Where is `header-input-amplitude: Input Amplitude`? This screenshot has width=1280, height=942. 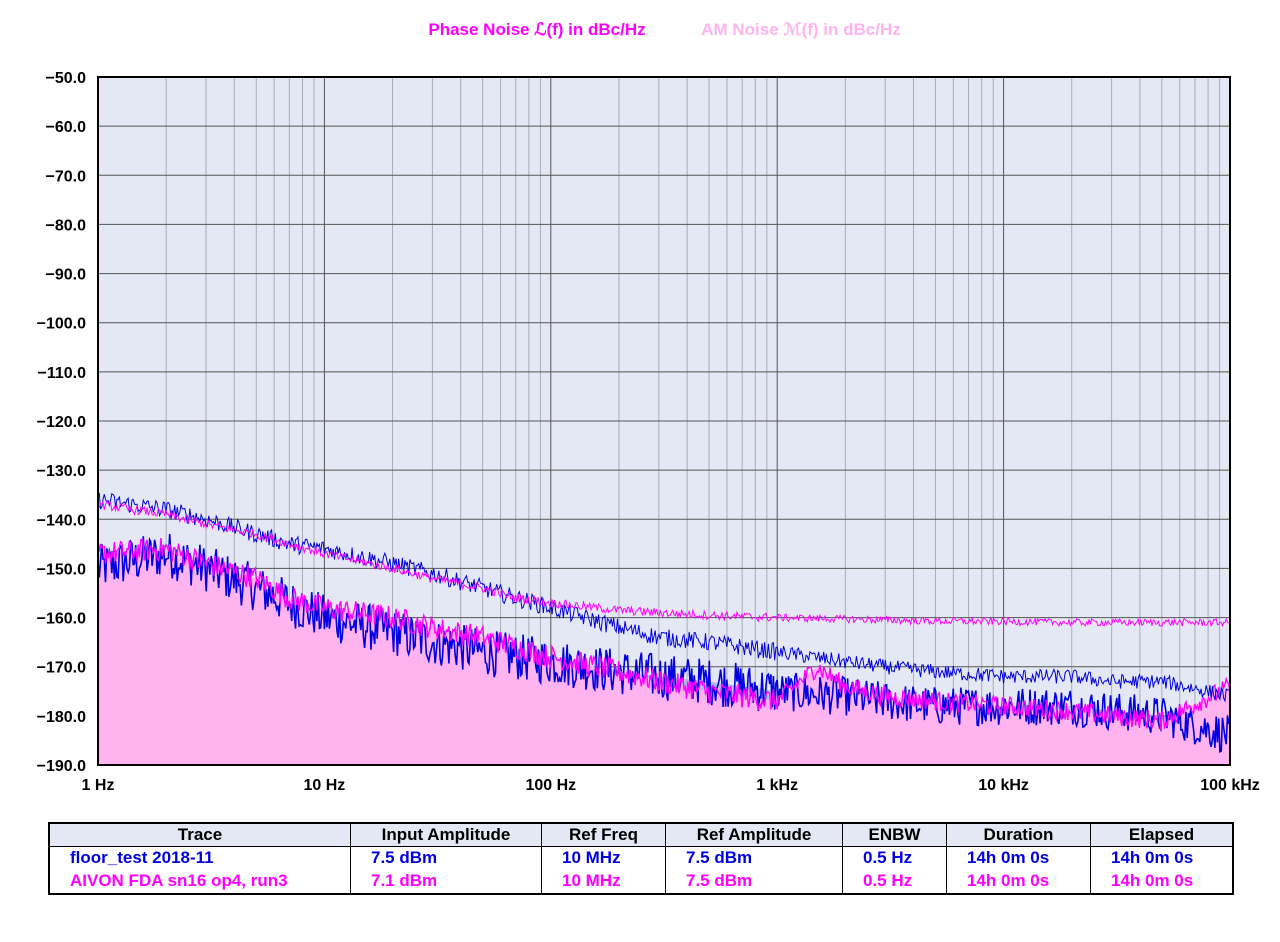
header-input-amplitude: Input Amplitude is located at coordinates (446, 835).